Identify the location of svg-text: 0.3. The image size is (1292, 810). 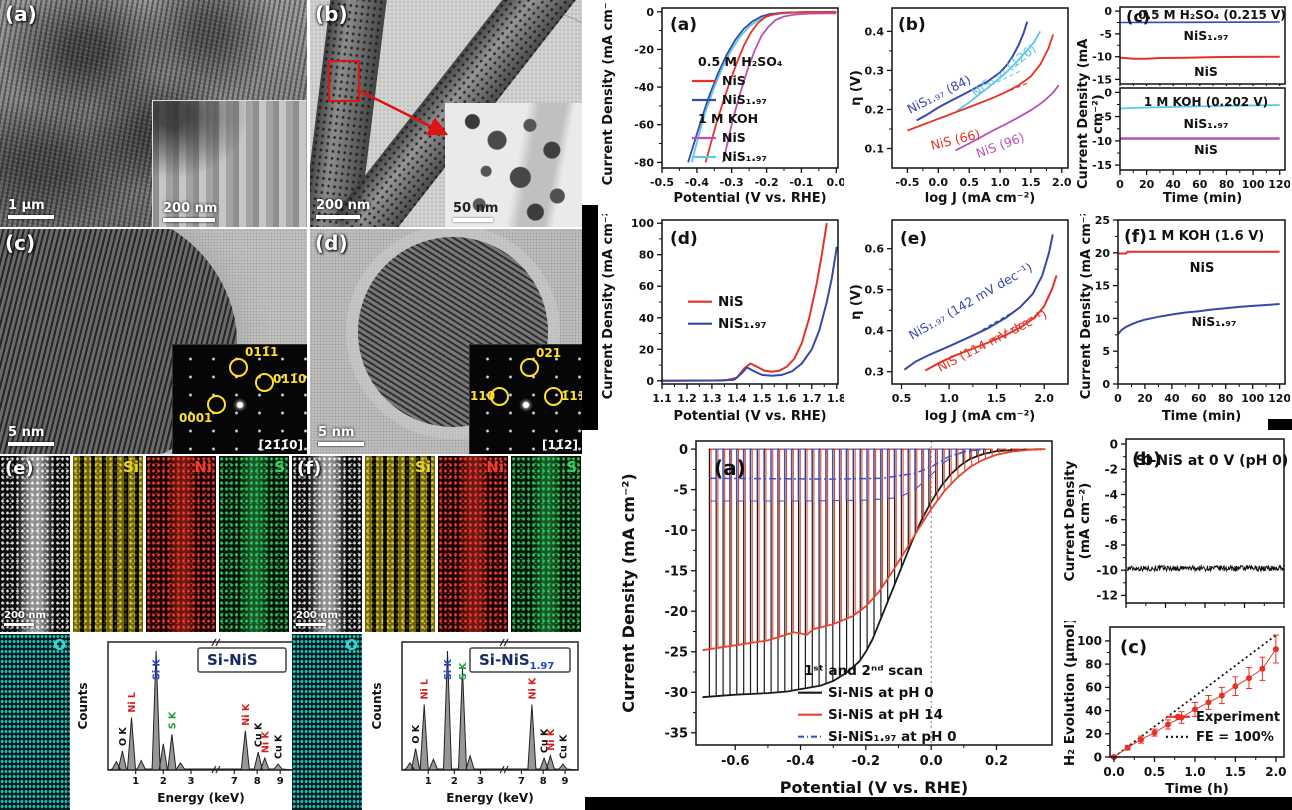
(875, 70).